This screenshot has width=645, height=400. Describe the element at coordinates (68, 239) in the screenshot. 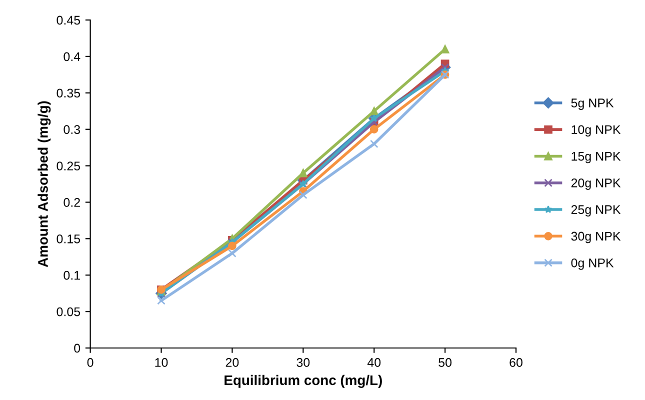

I see `y-tick-label: 0.15` at that location.